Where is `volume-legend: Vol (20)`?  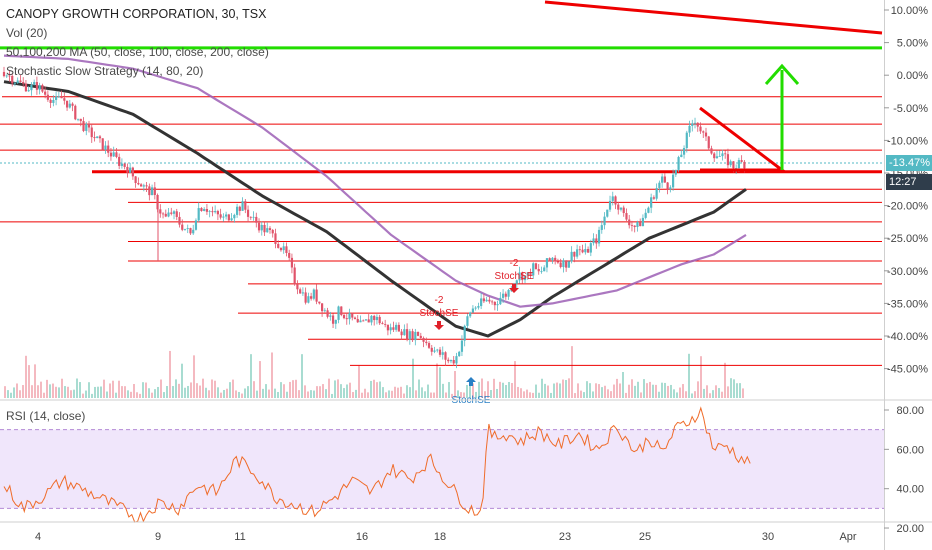 volume-legend: Vol (20) is located at coordinates (27, 33).